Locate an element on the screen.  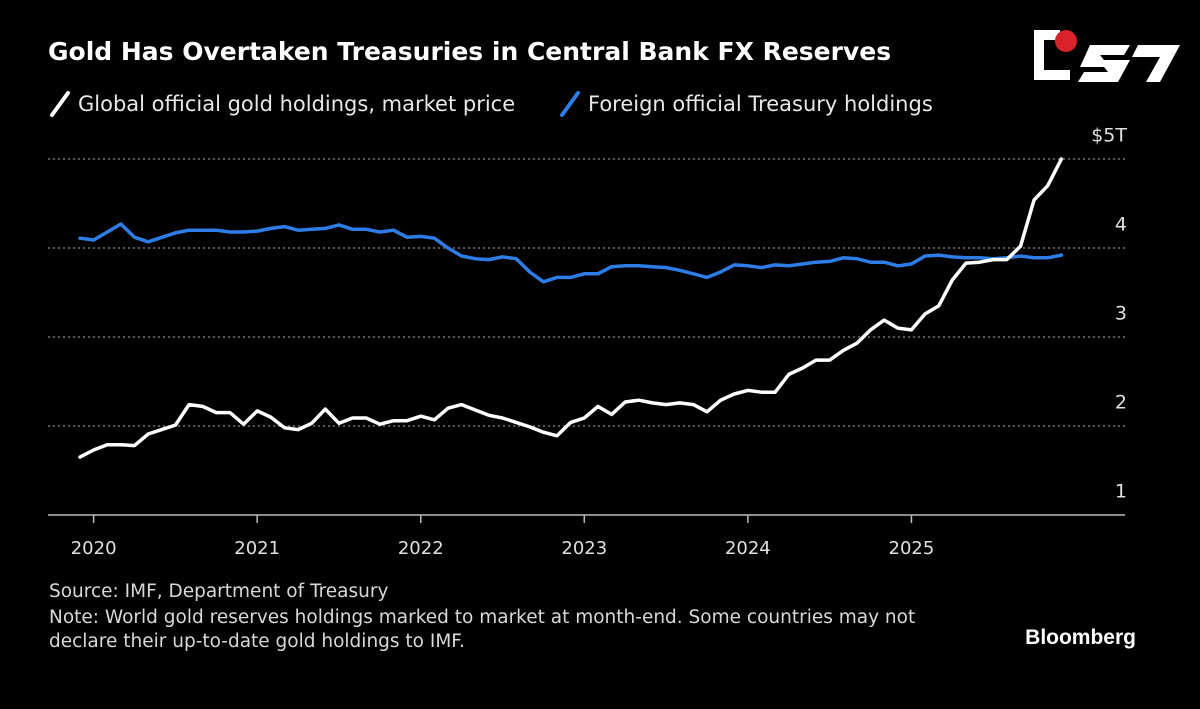
source: Source: IMF, Department of Treasury is located at coordinates (219, 591).